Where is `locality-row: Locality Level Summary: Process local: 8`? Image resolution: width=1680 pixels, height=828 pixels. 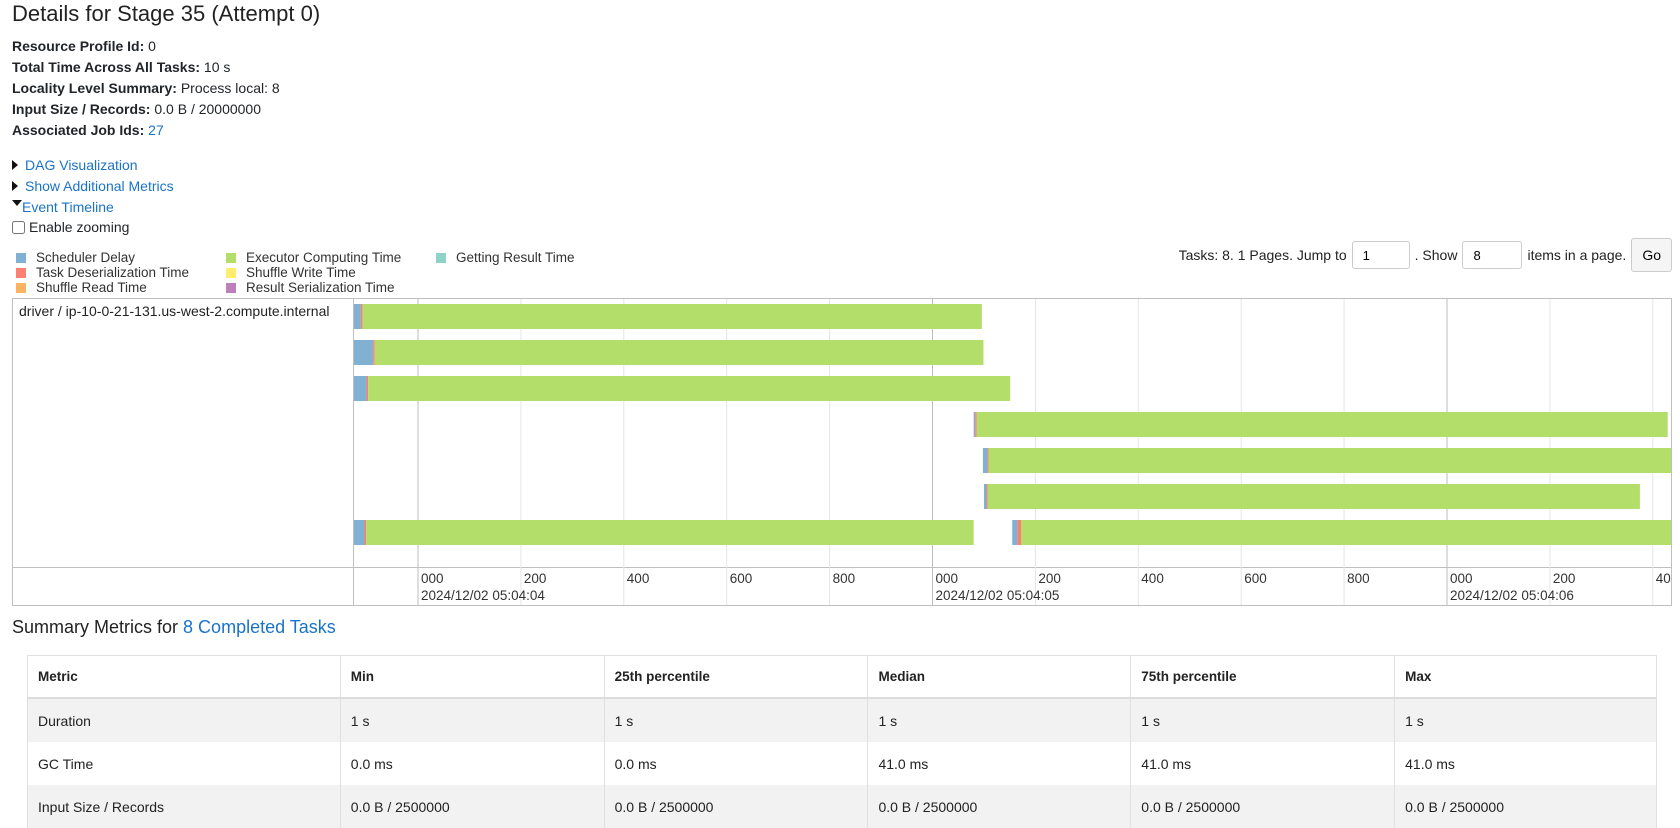
locality-row: Locality Level Summary: Process local: 8 is located at coordinates (146, 88).